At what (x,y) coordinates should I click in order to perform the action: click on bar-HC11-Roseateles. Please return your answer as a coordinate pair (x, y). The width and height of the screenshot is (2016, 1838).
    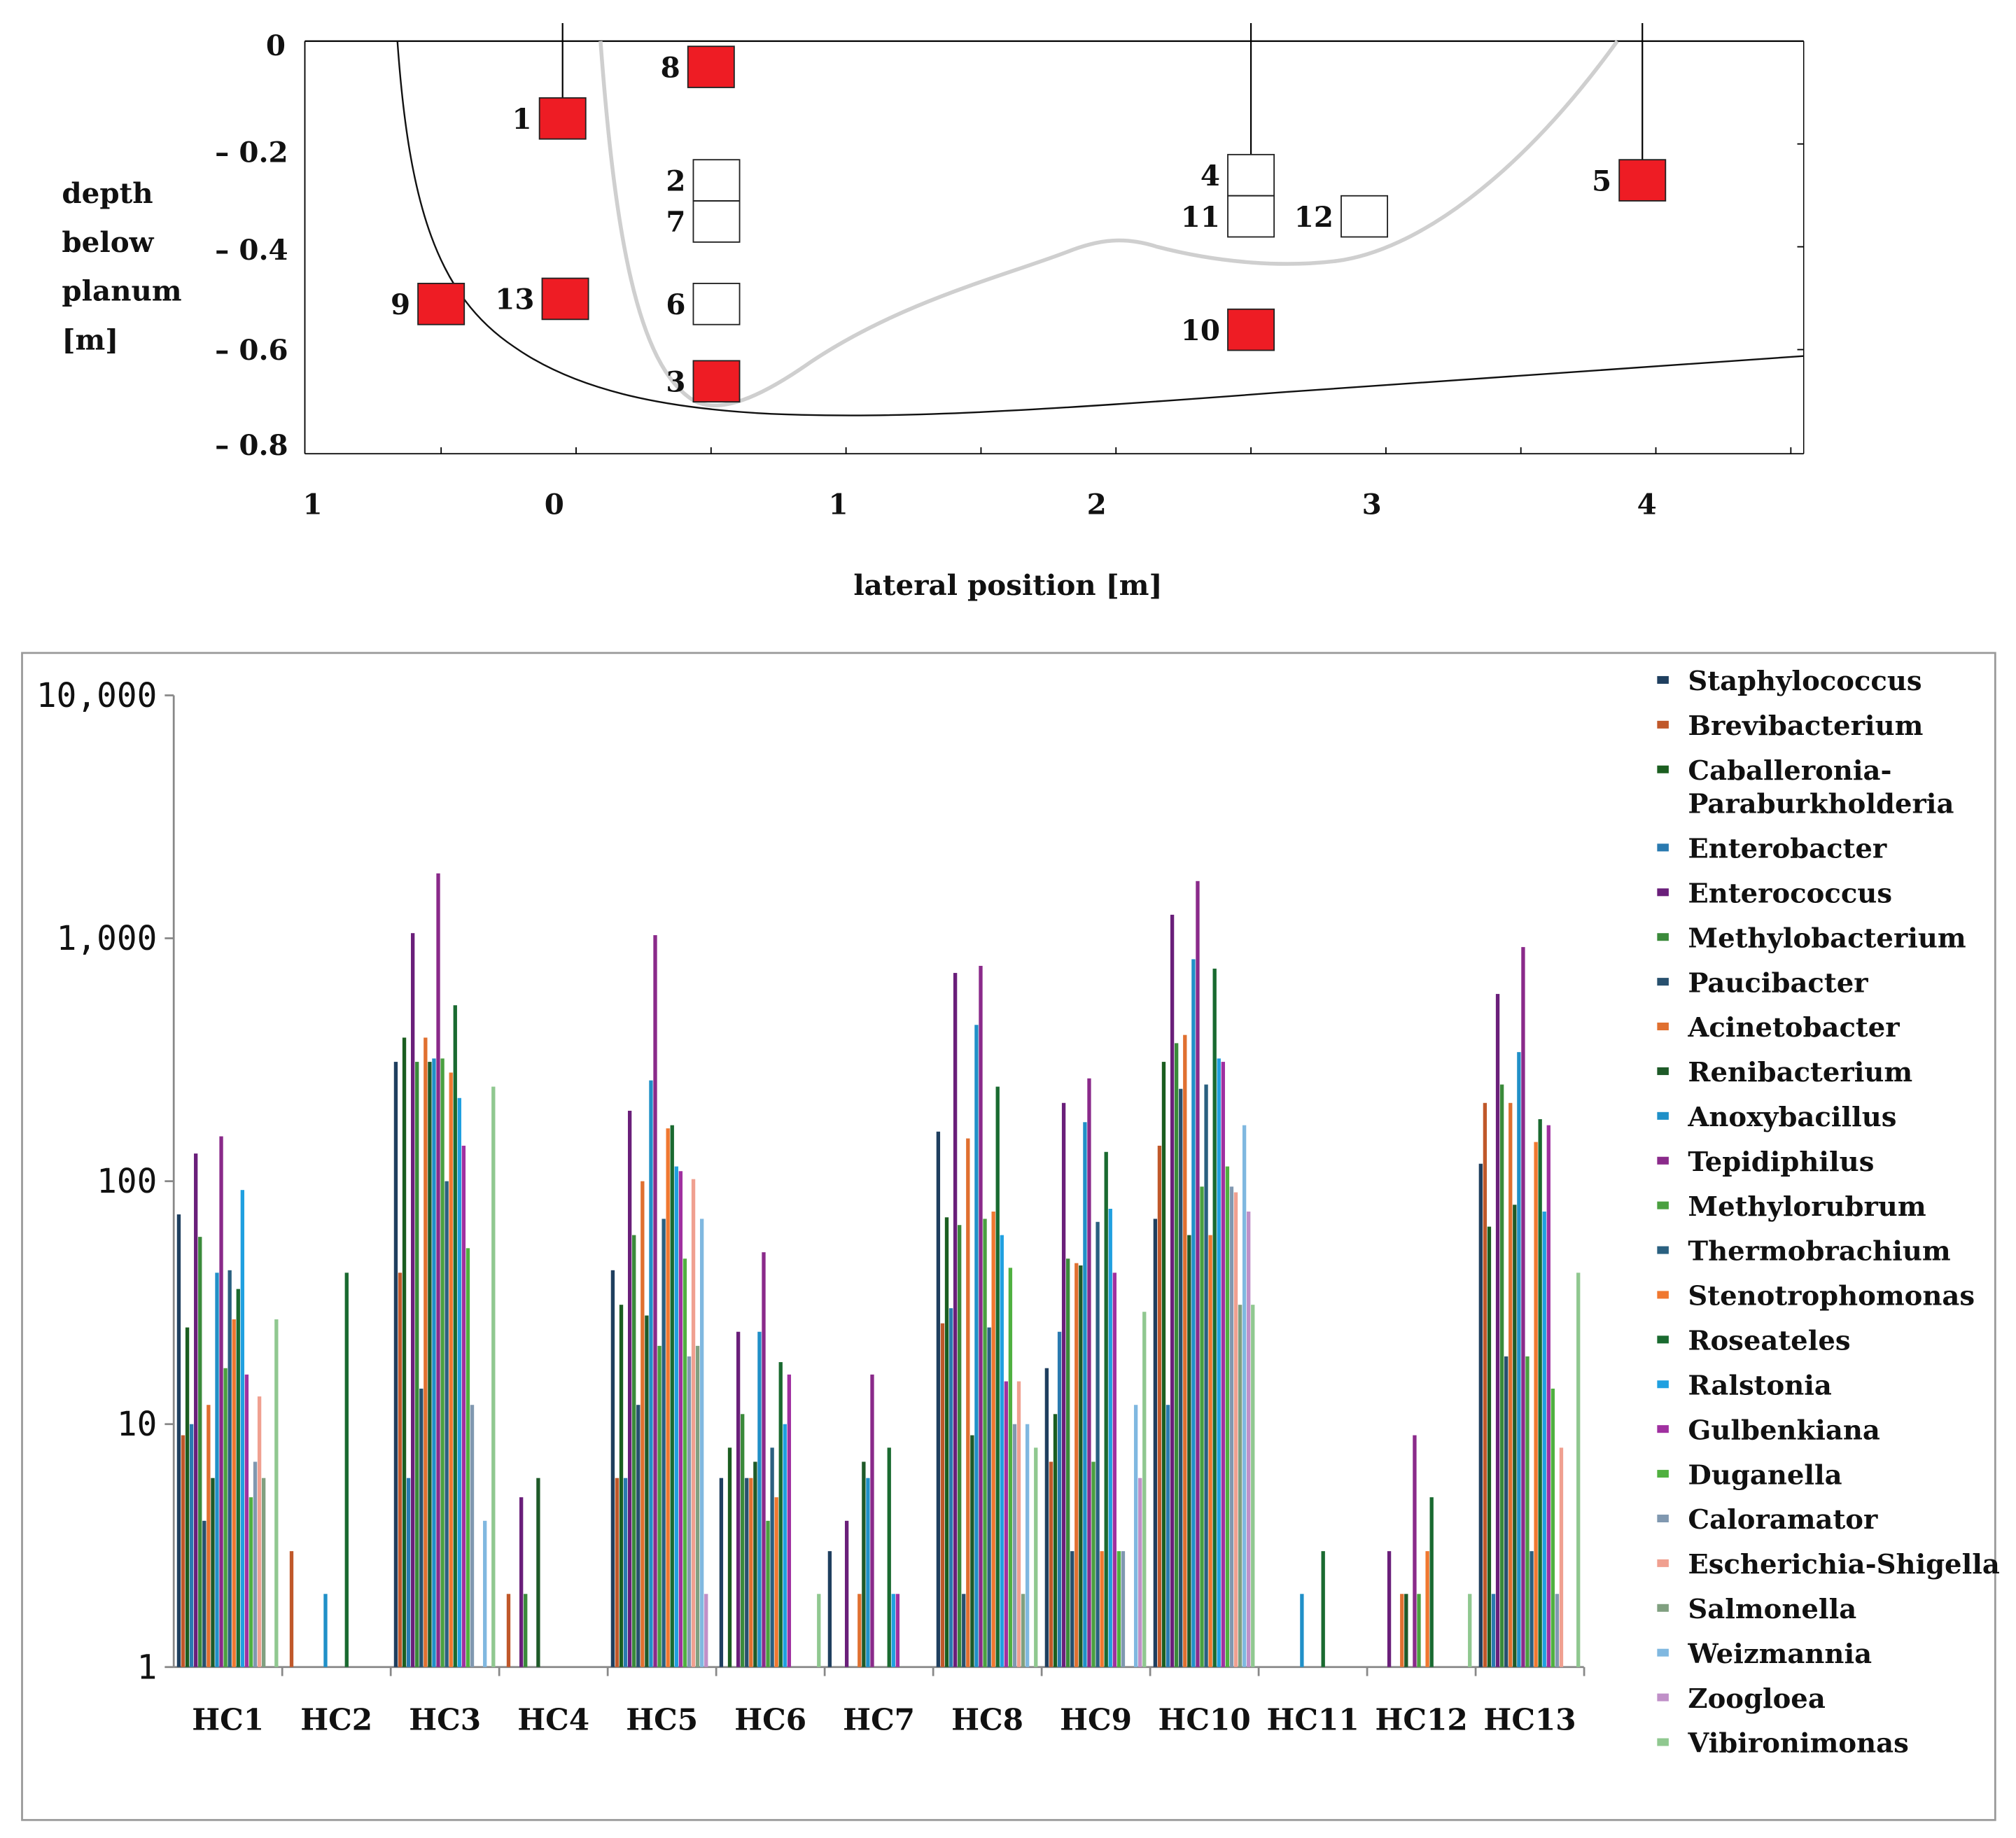
    Looking at the image, I should click on (1323, 1609).